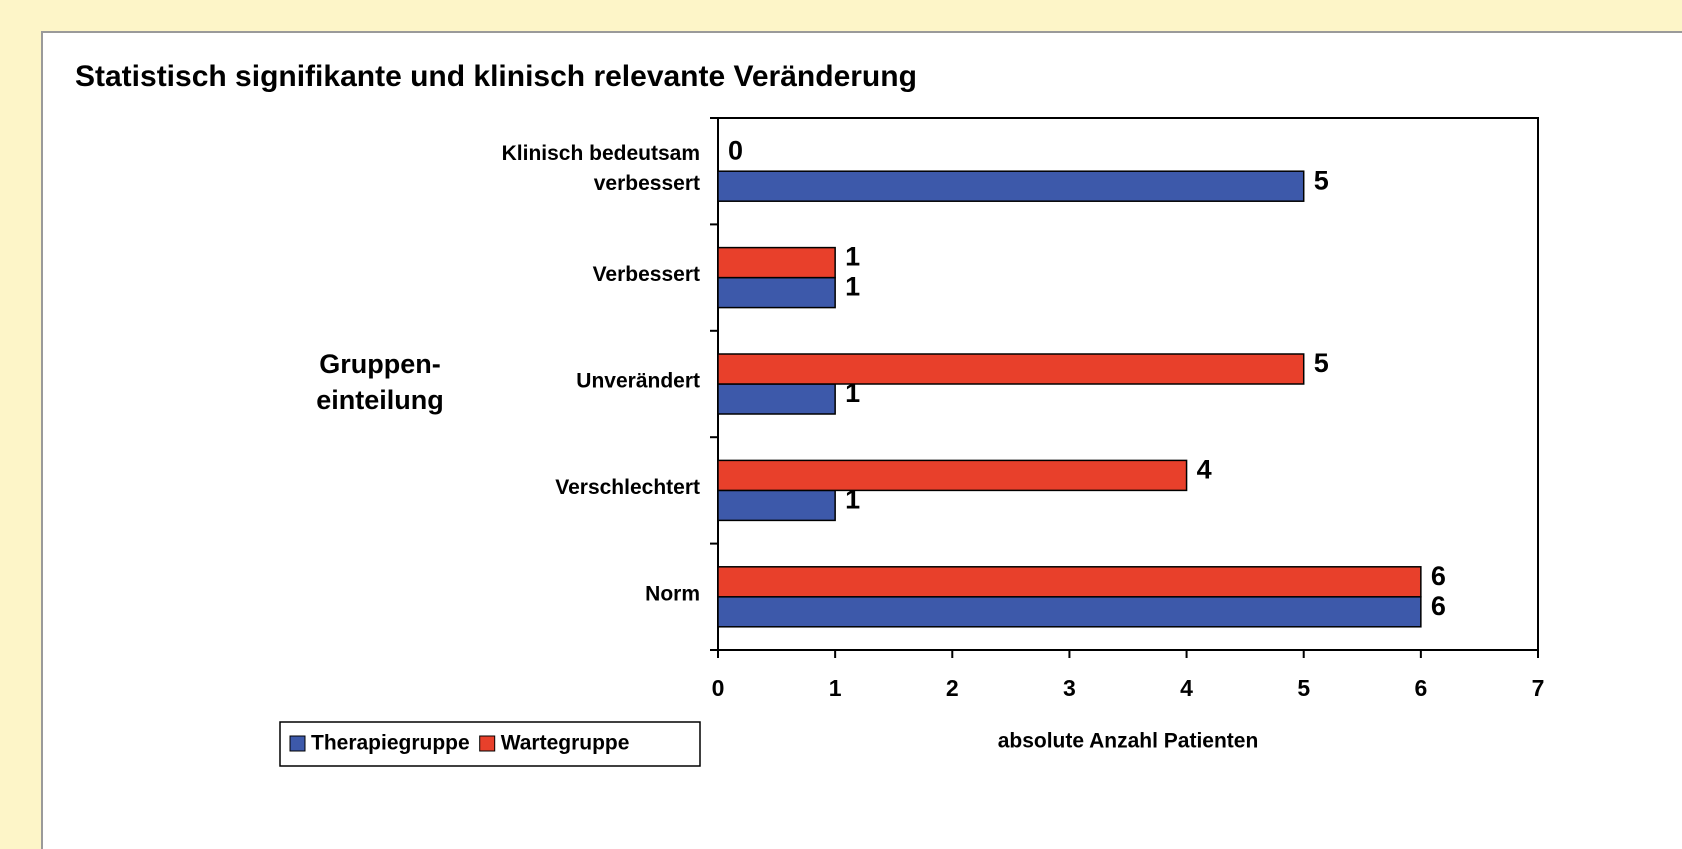  I want to click on legend-label: Therapiegruppe, so click(390, 743).